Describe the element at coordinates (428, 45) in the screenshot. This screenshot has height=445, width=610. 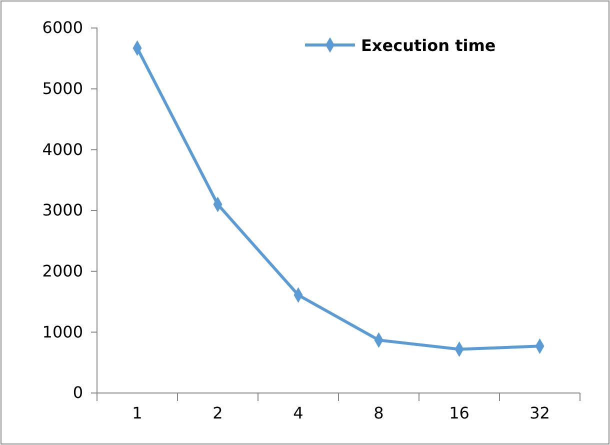
I see `legend-label: Execution time` at that location.